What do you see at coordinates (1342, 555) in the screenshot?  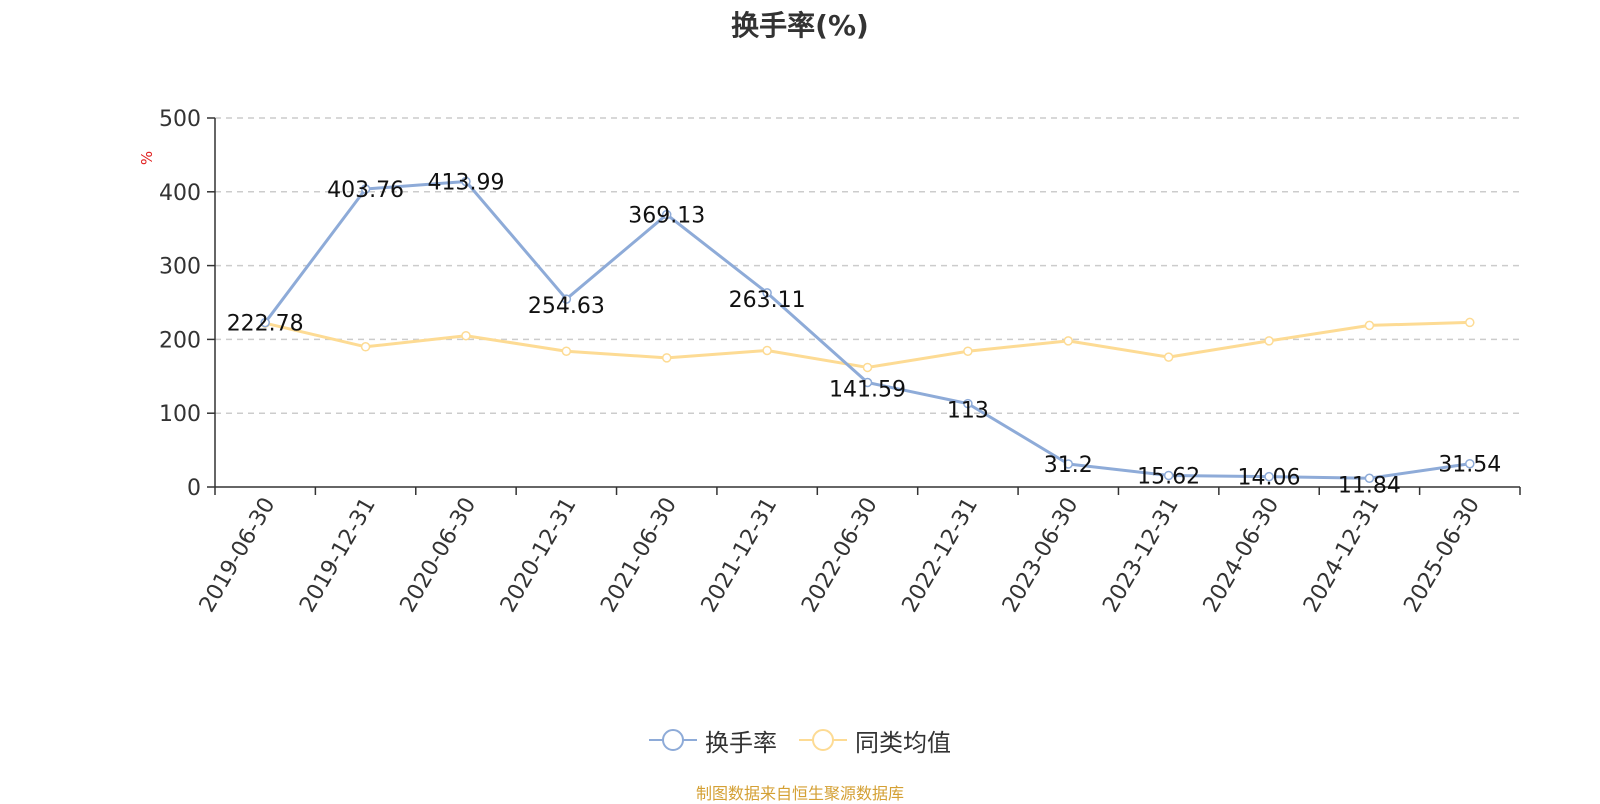 I see `x-tick-label: 2024-12-31` at bounding box center [1342, 555].